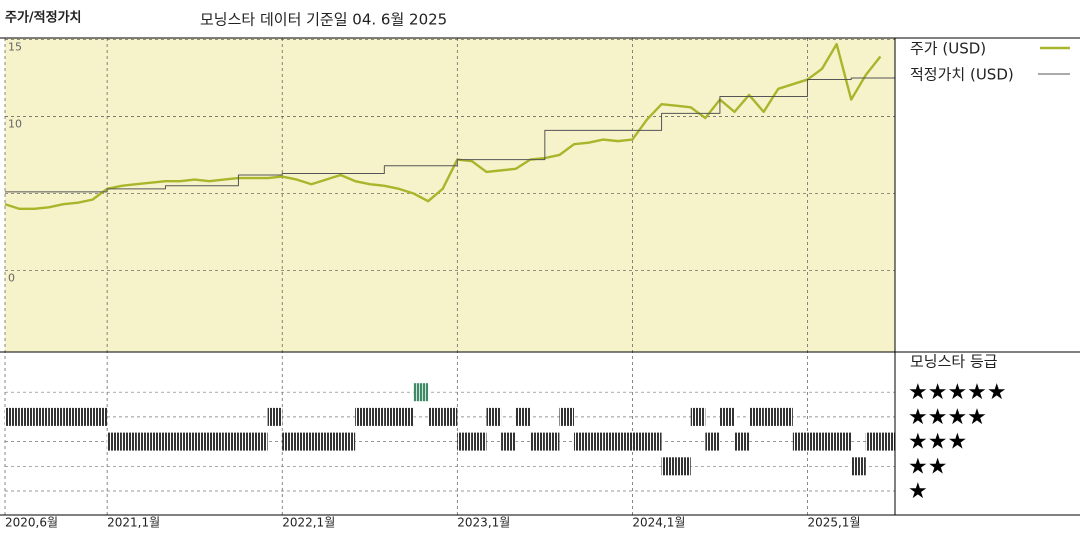 This screenshot has width=1080, height=540. What do you see at coordinates (15, 47) in the screenshot?
I see `y-tick-label: 15` at bounding box center [15, 47].